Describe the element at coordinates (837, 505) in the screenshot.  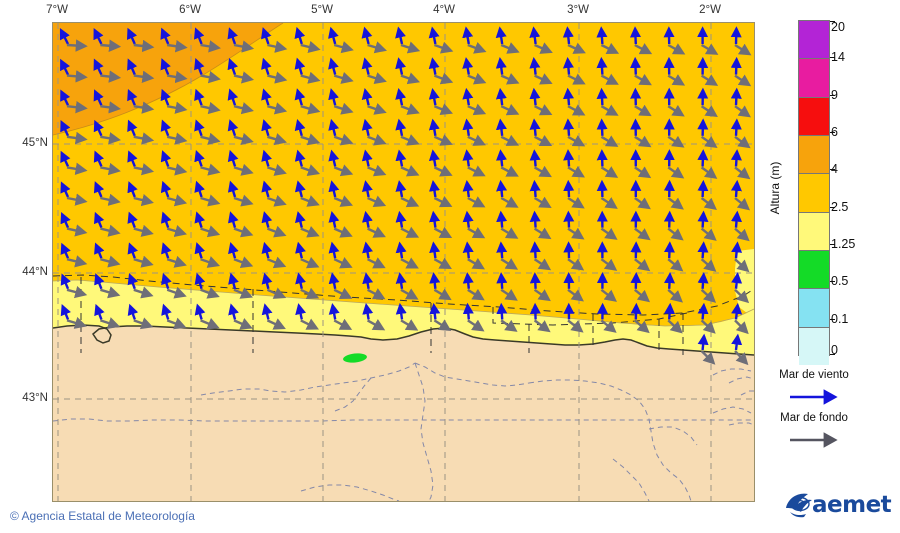
I see `aemet-logo-icon` at that location.